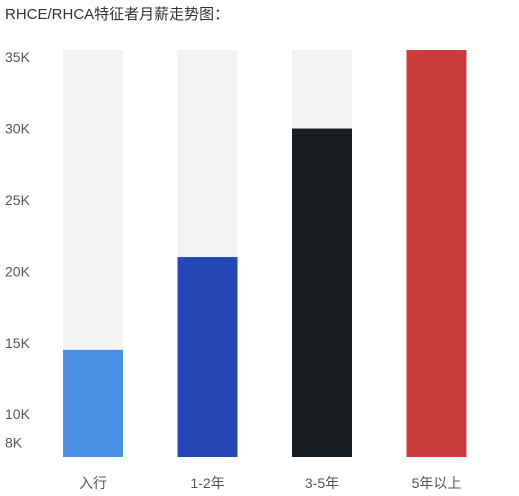 This screenshot has width=519, height=496. What do you see at coordinates (18, 343) in the screenshot?
I see `y-tick-label: 15K` at bounding box center [18, 343].